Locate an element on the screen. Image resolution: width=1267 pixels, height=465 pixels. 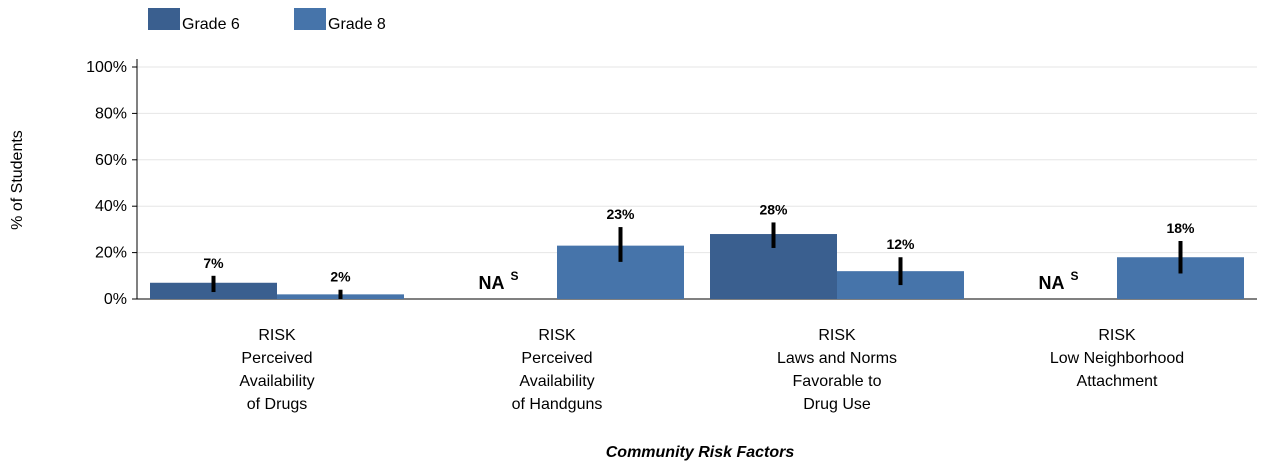
y-tick-label: 60% is located at coordinates (111, 160).